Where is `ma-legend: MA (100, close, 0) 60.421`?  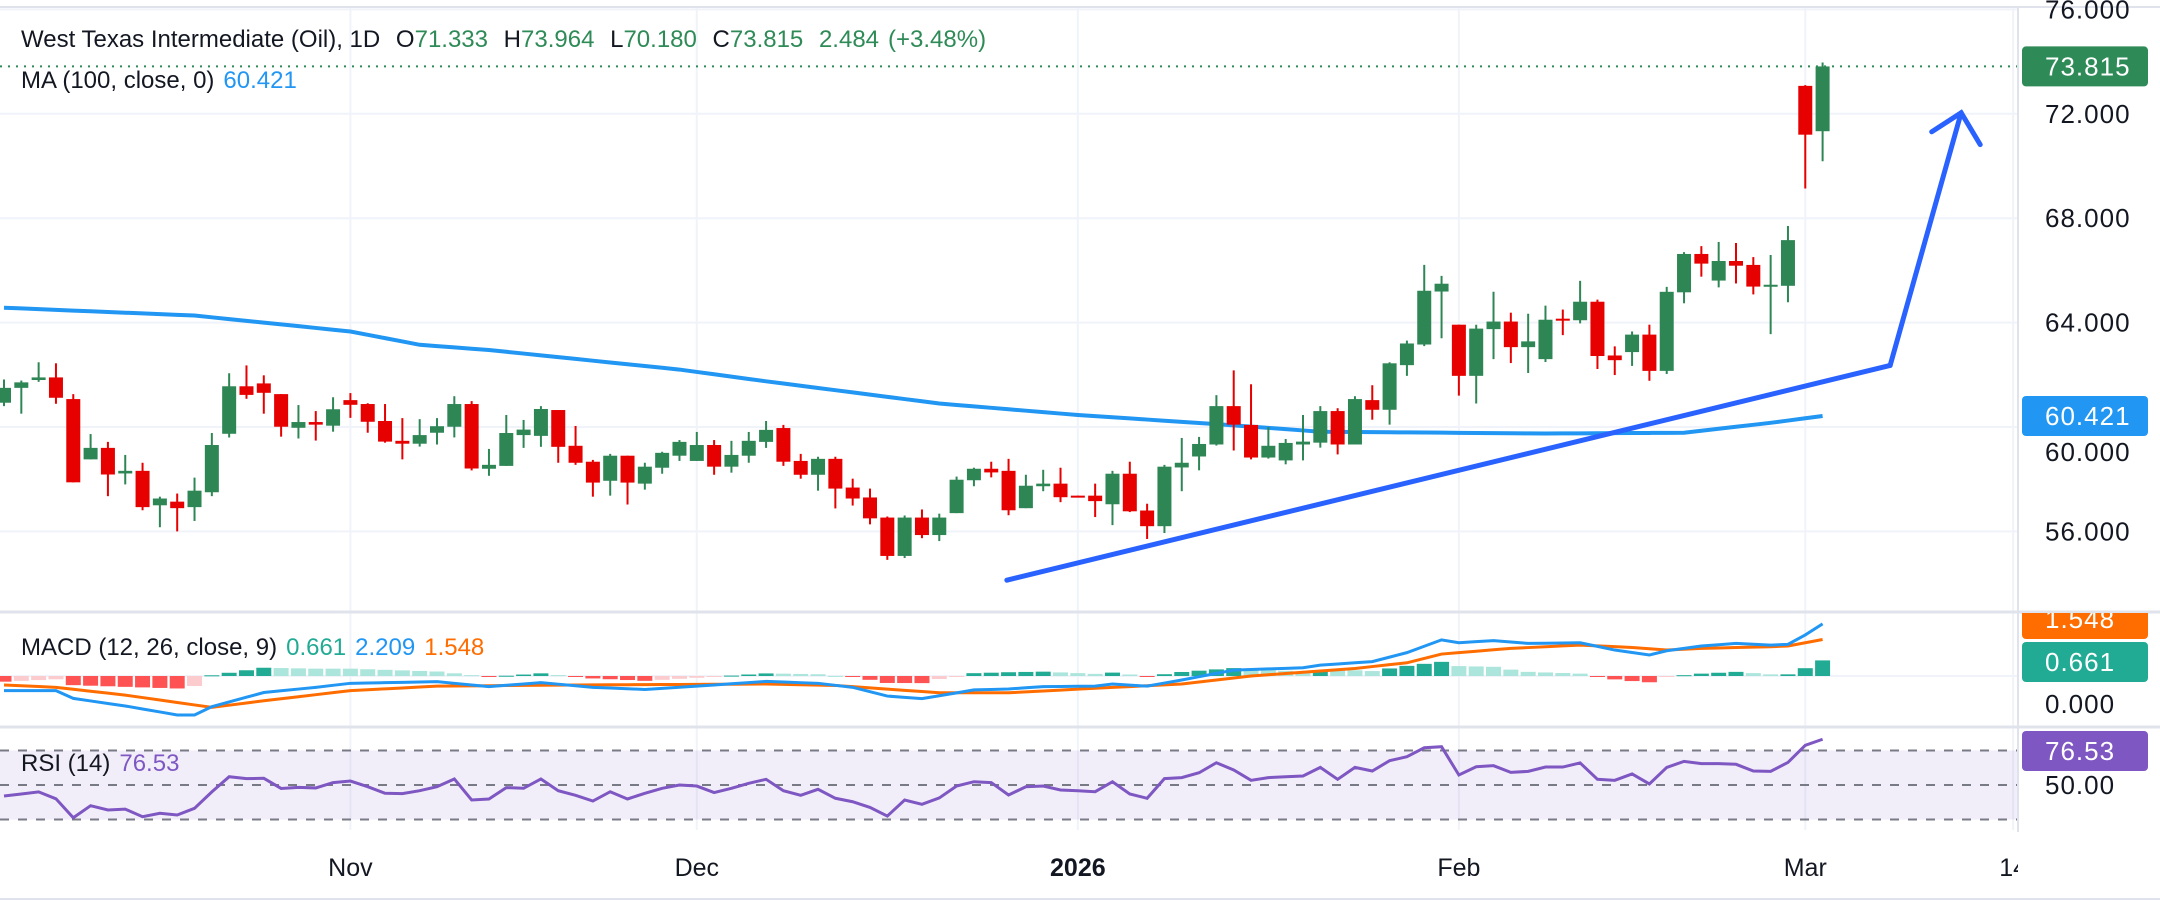 ma-legend: MA (100, close, 0) 60.421 is located at coordinates (163, 81).